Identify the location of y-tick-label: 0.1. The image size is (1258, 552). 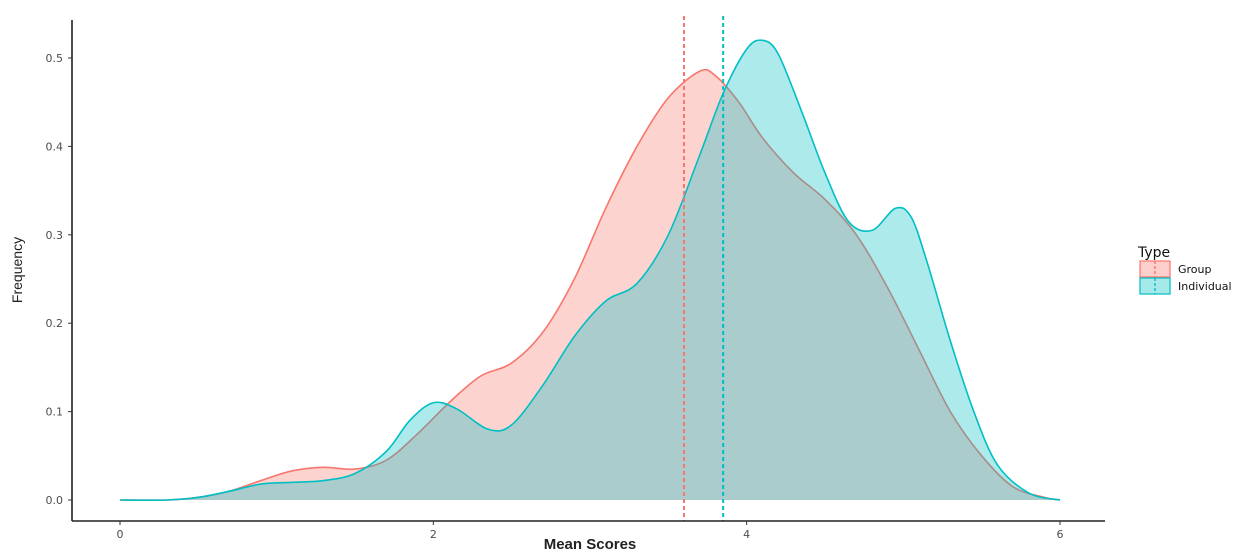
(55, 412).